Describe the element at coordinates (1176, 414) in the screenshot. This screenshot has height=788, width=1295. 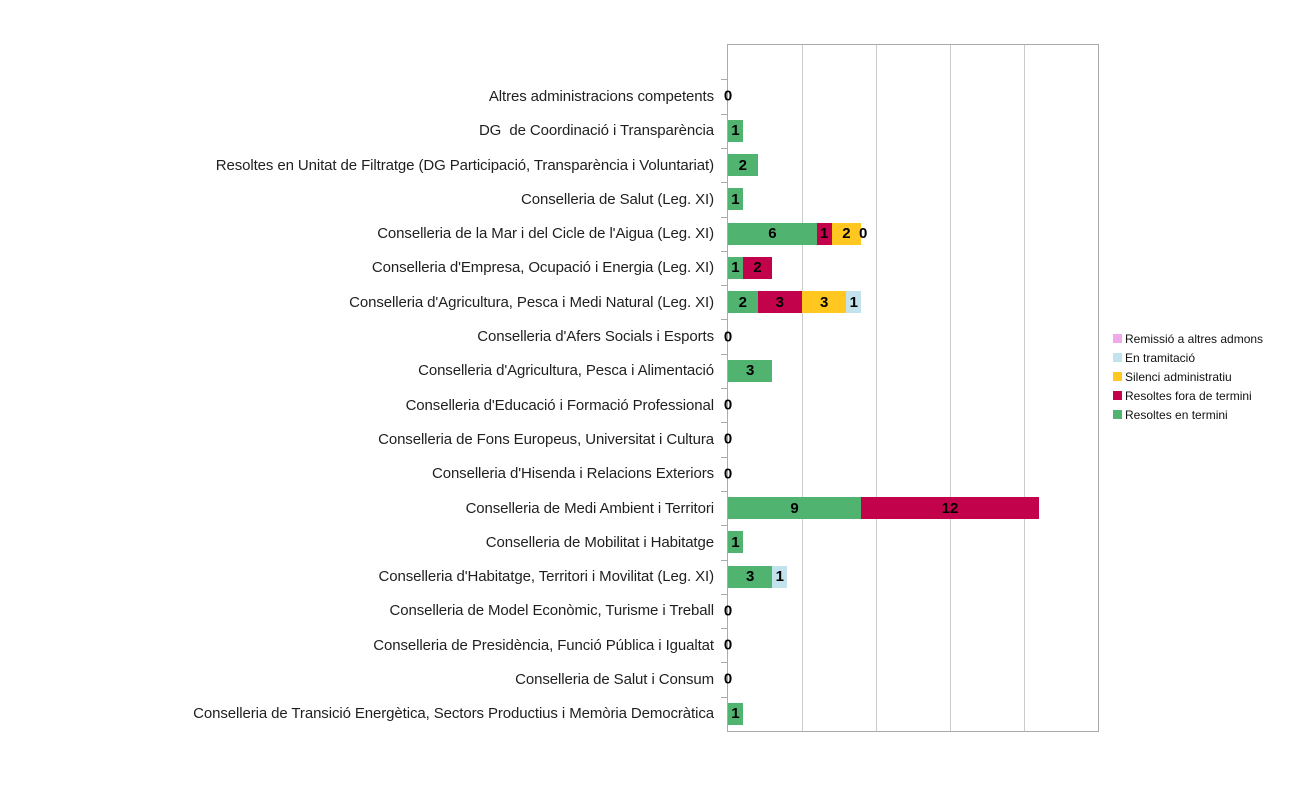
I see `legend-label: Resoltes en termini` at that location.